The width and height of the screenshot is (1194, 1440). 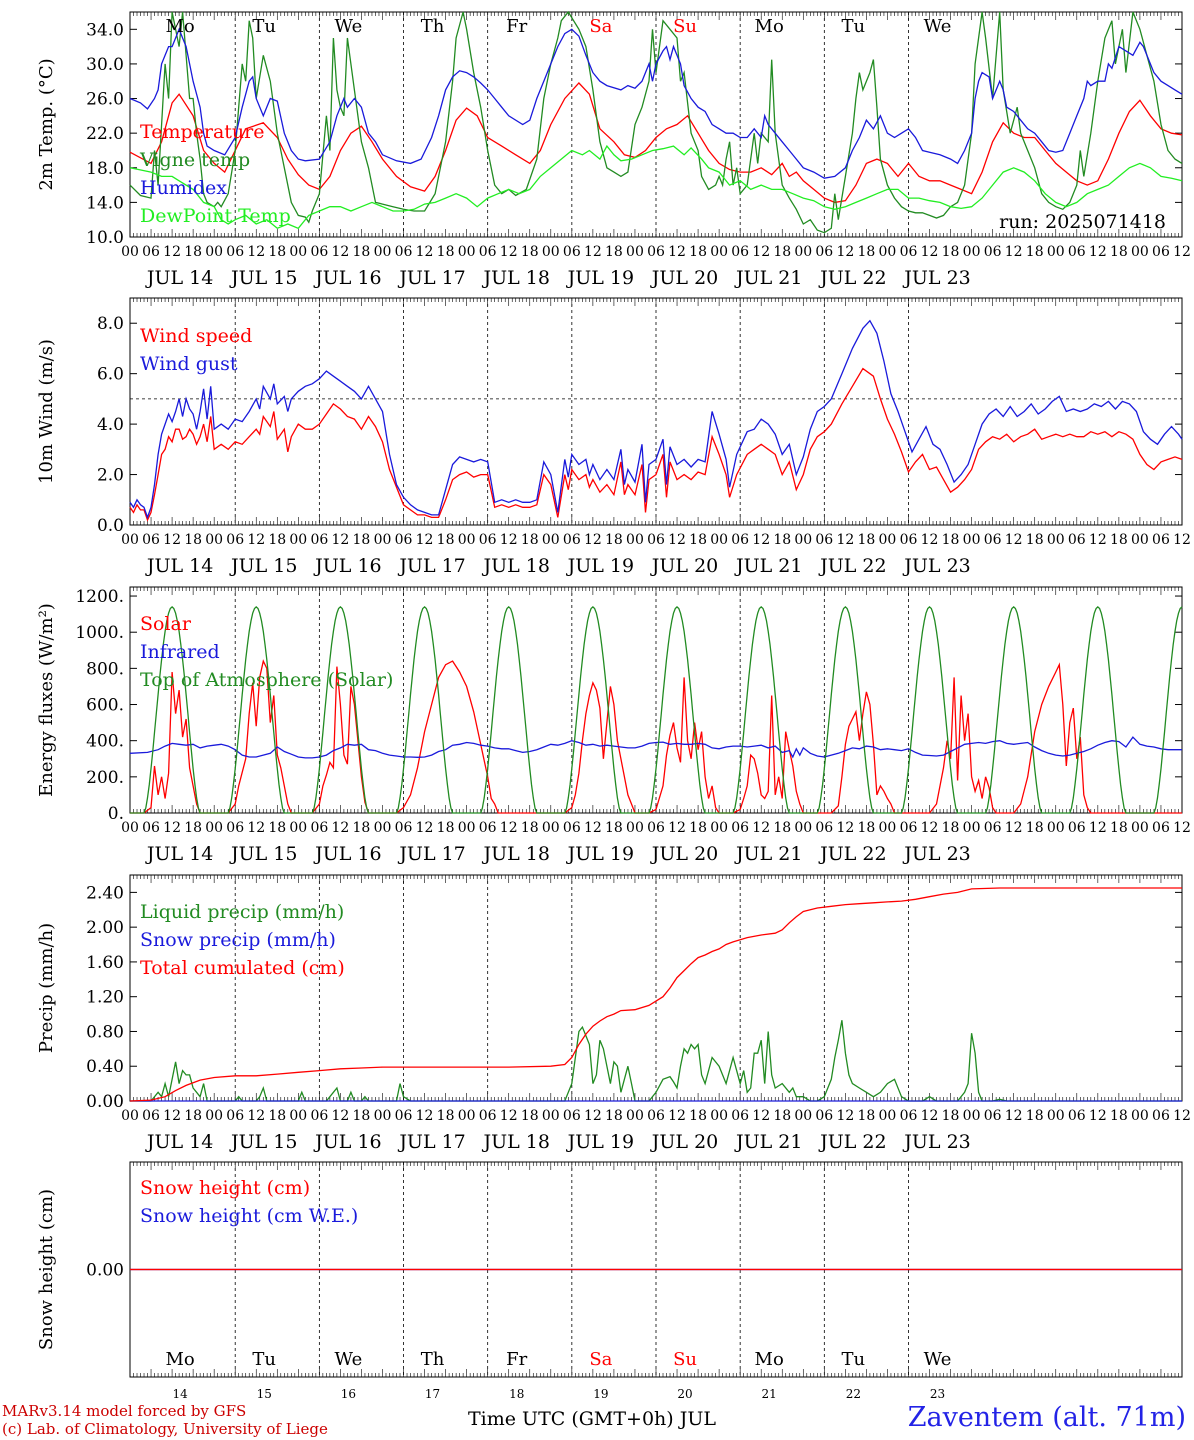 What do you see at coordinates (105, 893) in the screenshot?
I see `y-tick-label: 2.40` at bounding box center [105, 893].